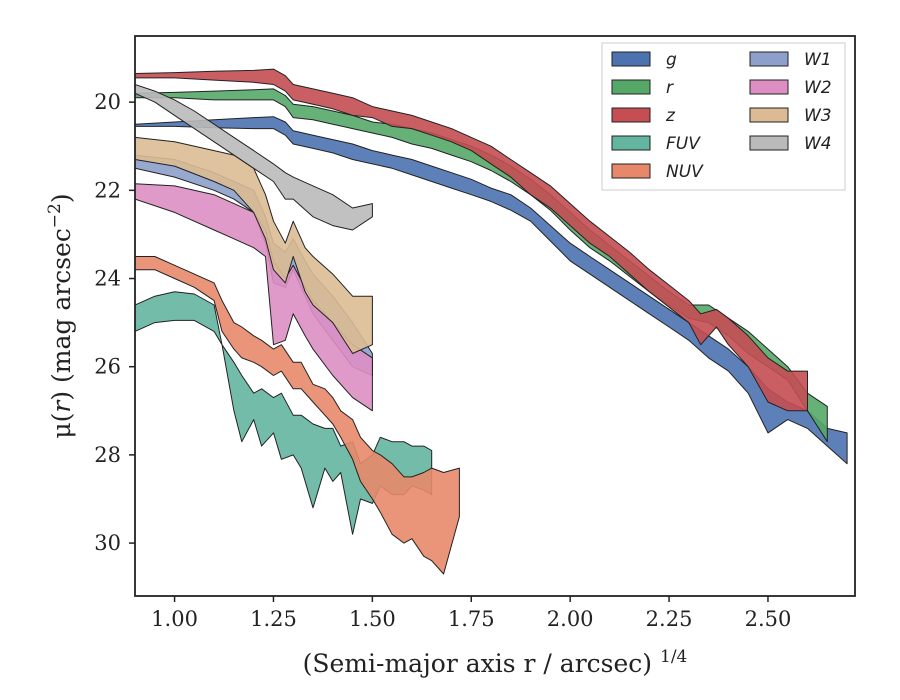  What do you see at coordinates (61, 426) in the screenshot?
I see `y-axis-label-prefix: μ(` at bounding box center [61, 426].